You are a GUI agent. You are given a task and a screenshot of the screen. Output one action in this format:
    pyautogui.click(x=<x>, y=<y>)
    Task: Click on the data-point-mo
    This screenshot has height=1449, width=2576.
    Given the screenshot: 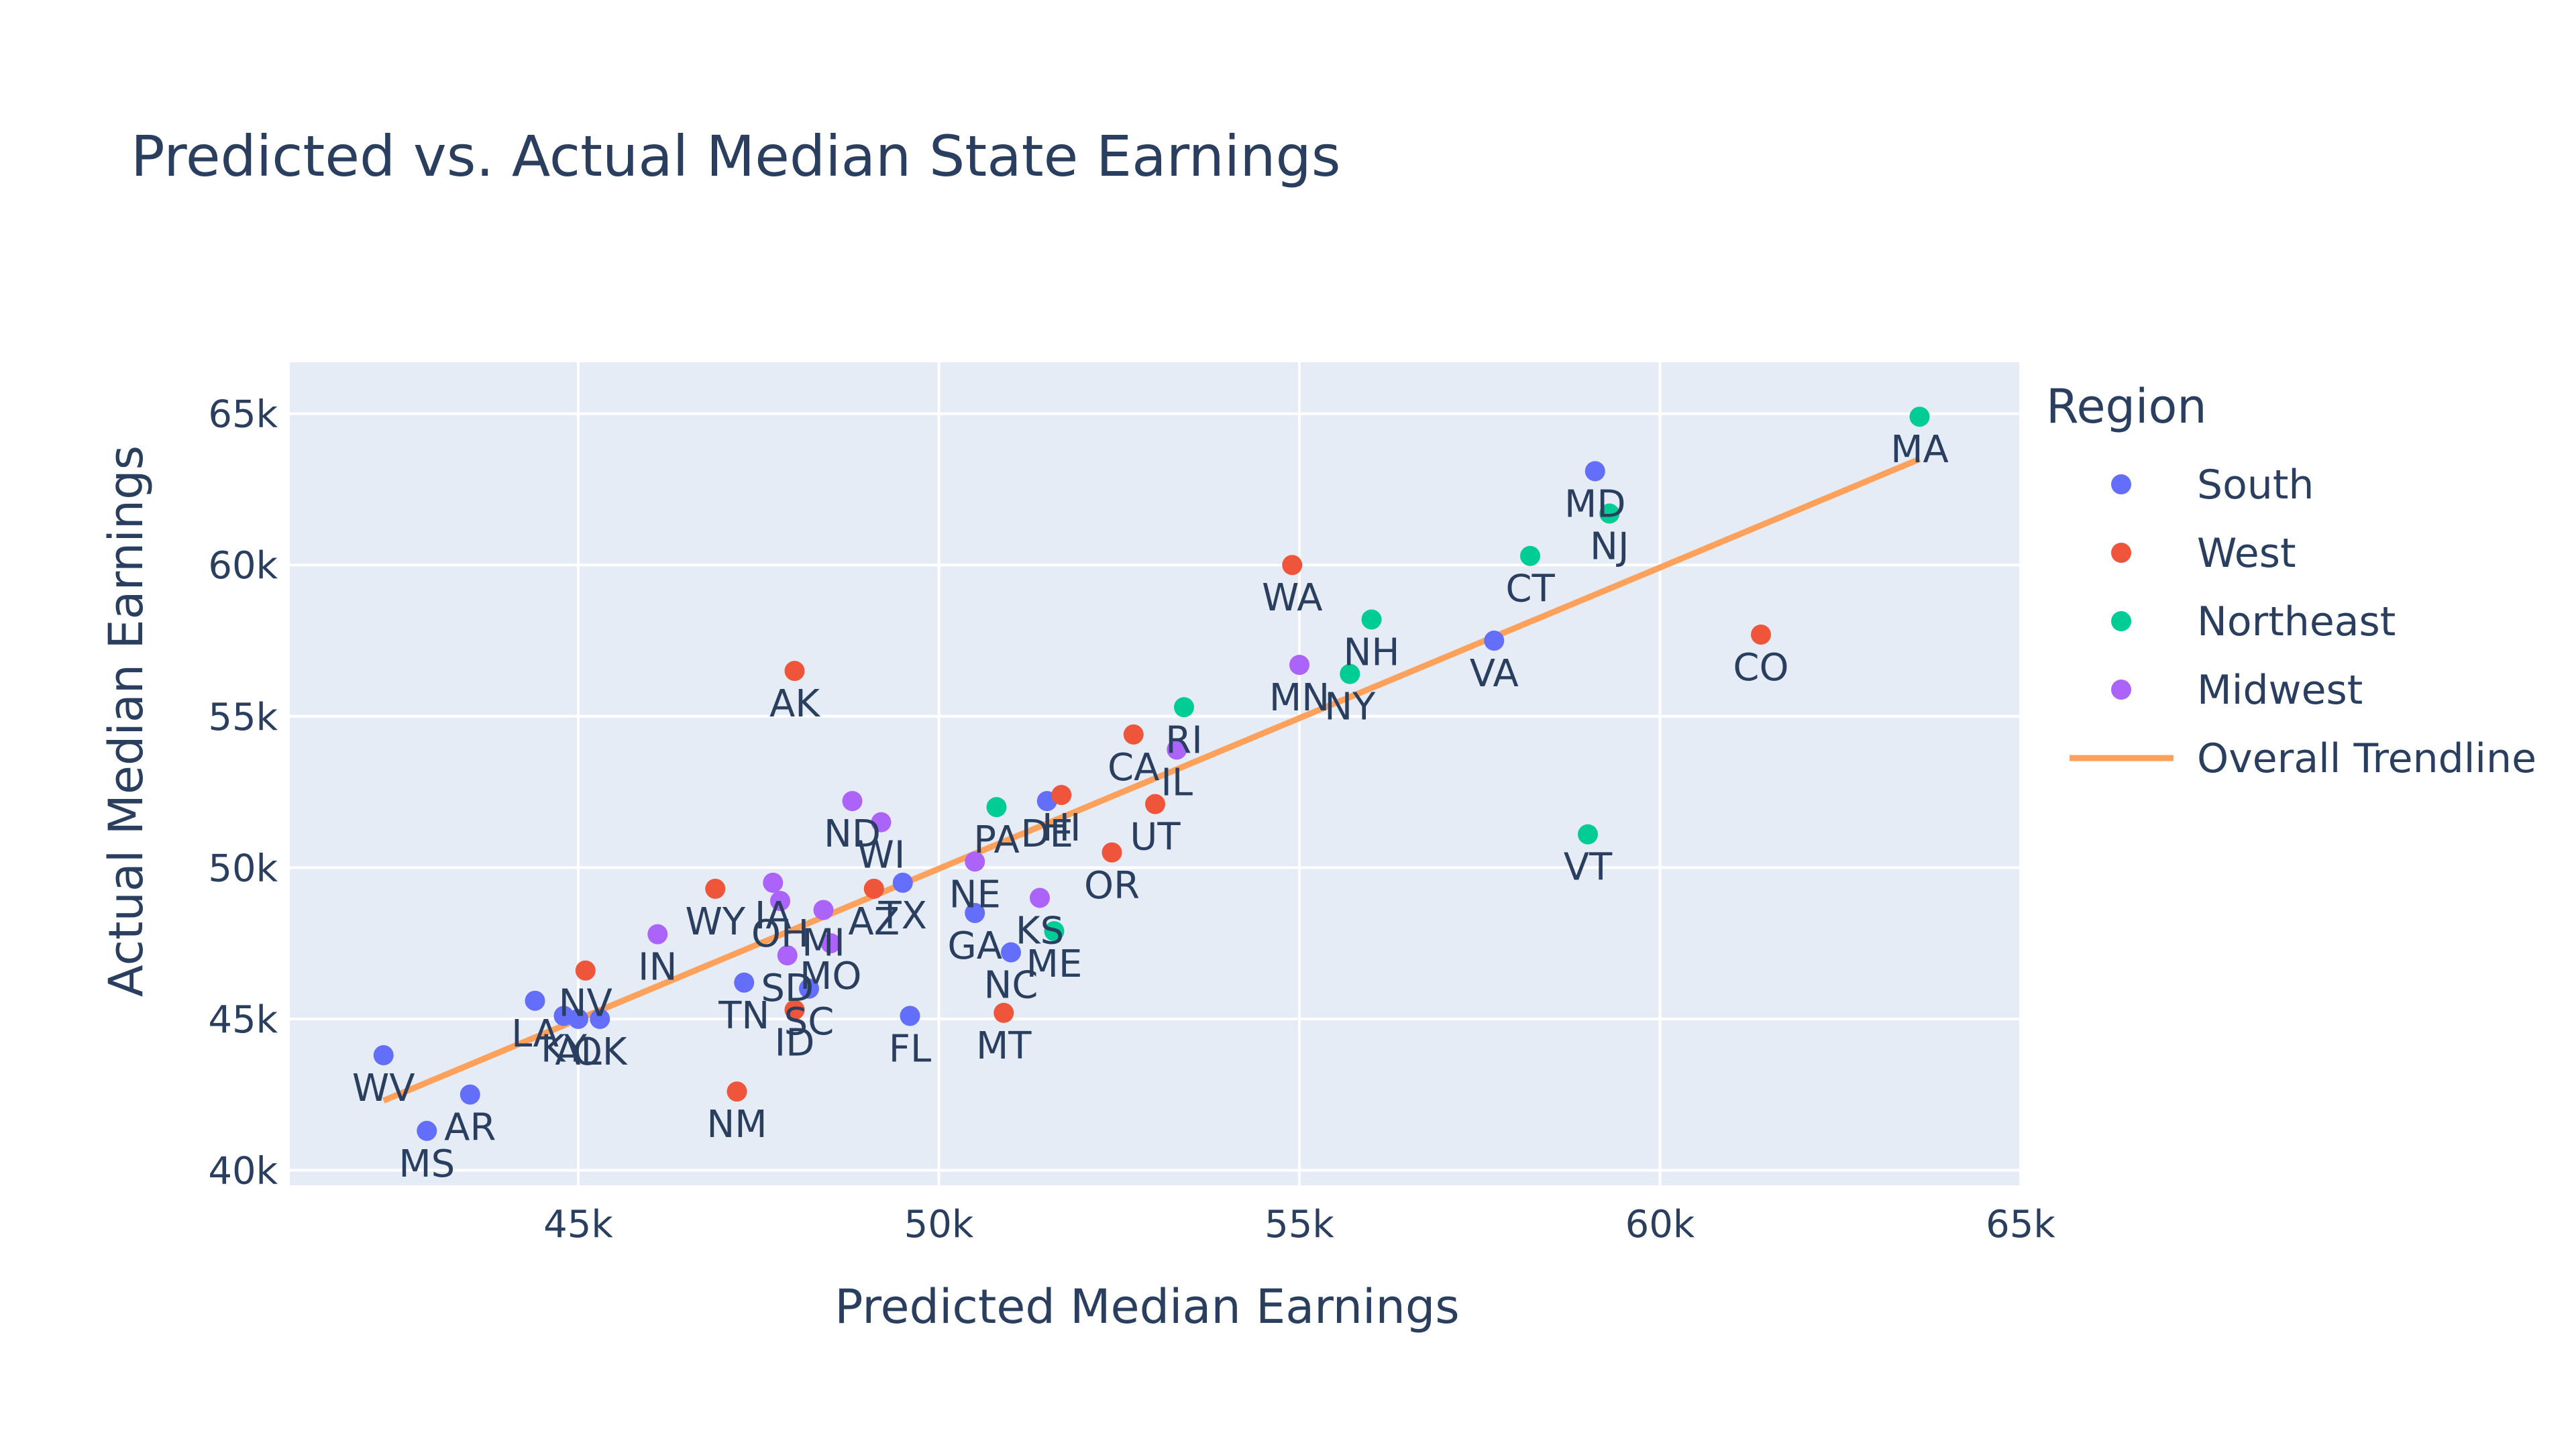 What is the action you would take?
    pyautogui.click(x=830, y=943)
    